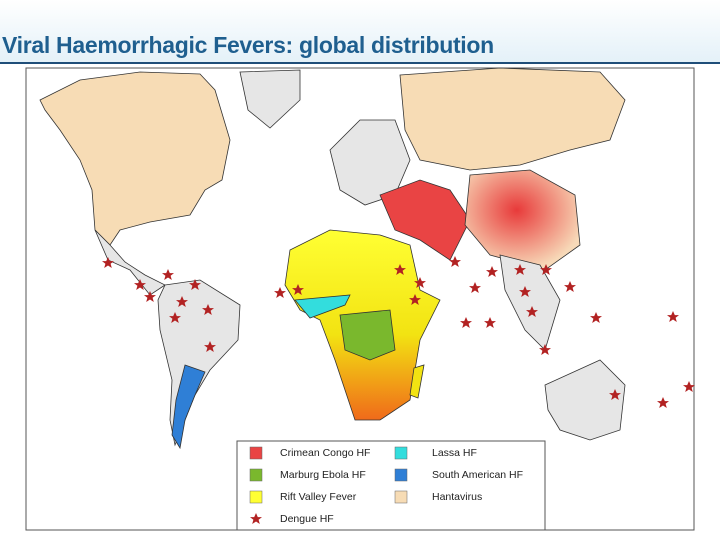 Image resolution: width=720 pixels, height=539 pixels. I want to click on legend-label: Lassa HF, so click(454, 453).